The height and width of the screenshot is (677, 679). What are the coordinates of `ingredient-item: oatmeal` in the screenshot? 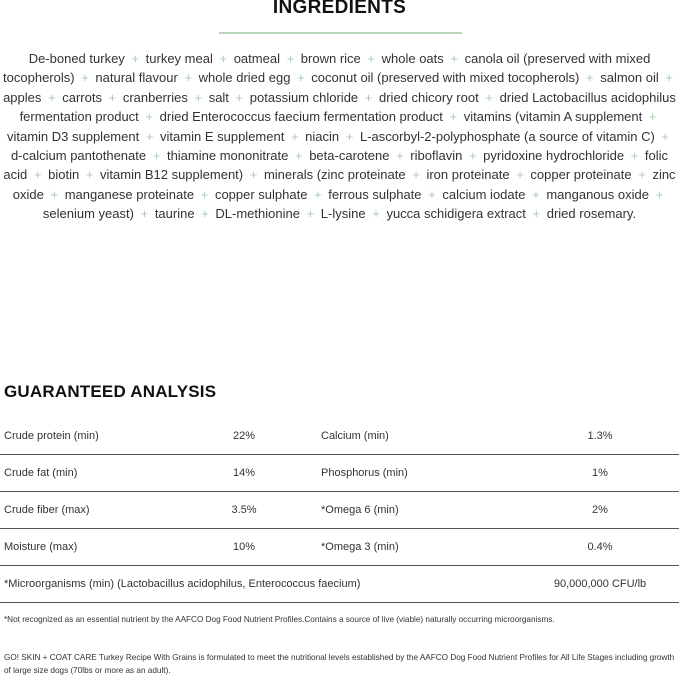 It's located at (256, 58).